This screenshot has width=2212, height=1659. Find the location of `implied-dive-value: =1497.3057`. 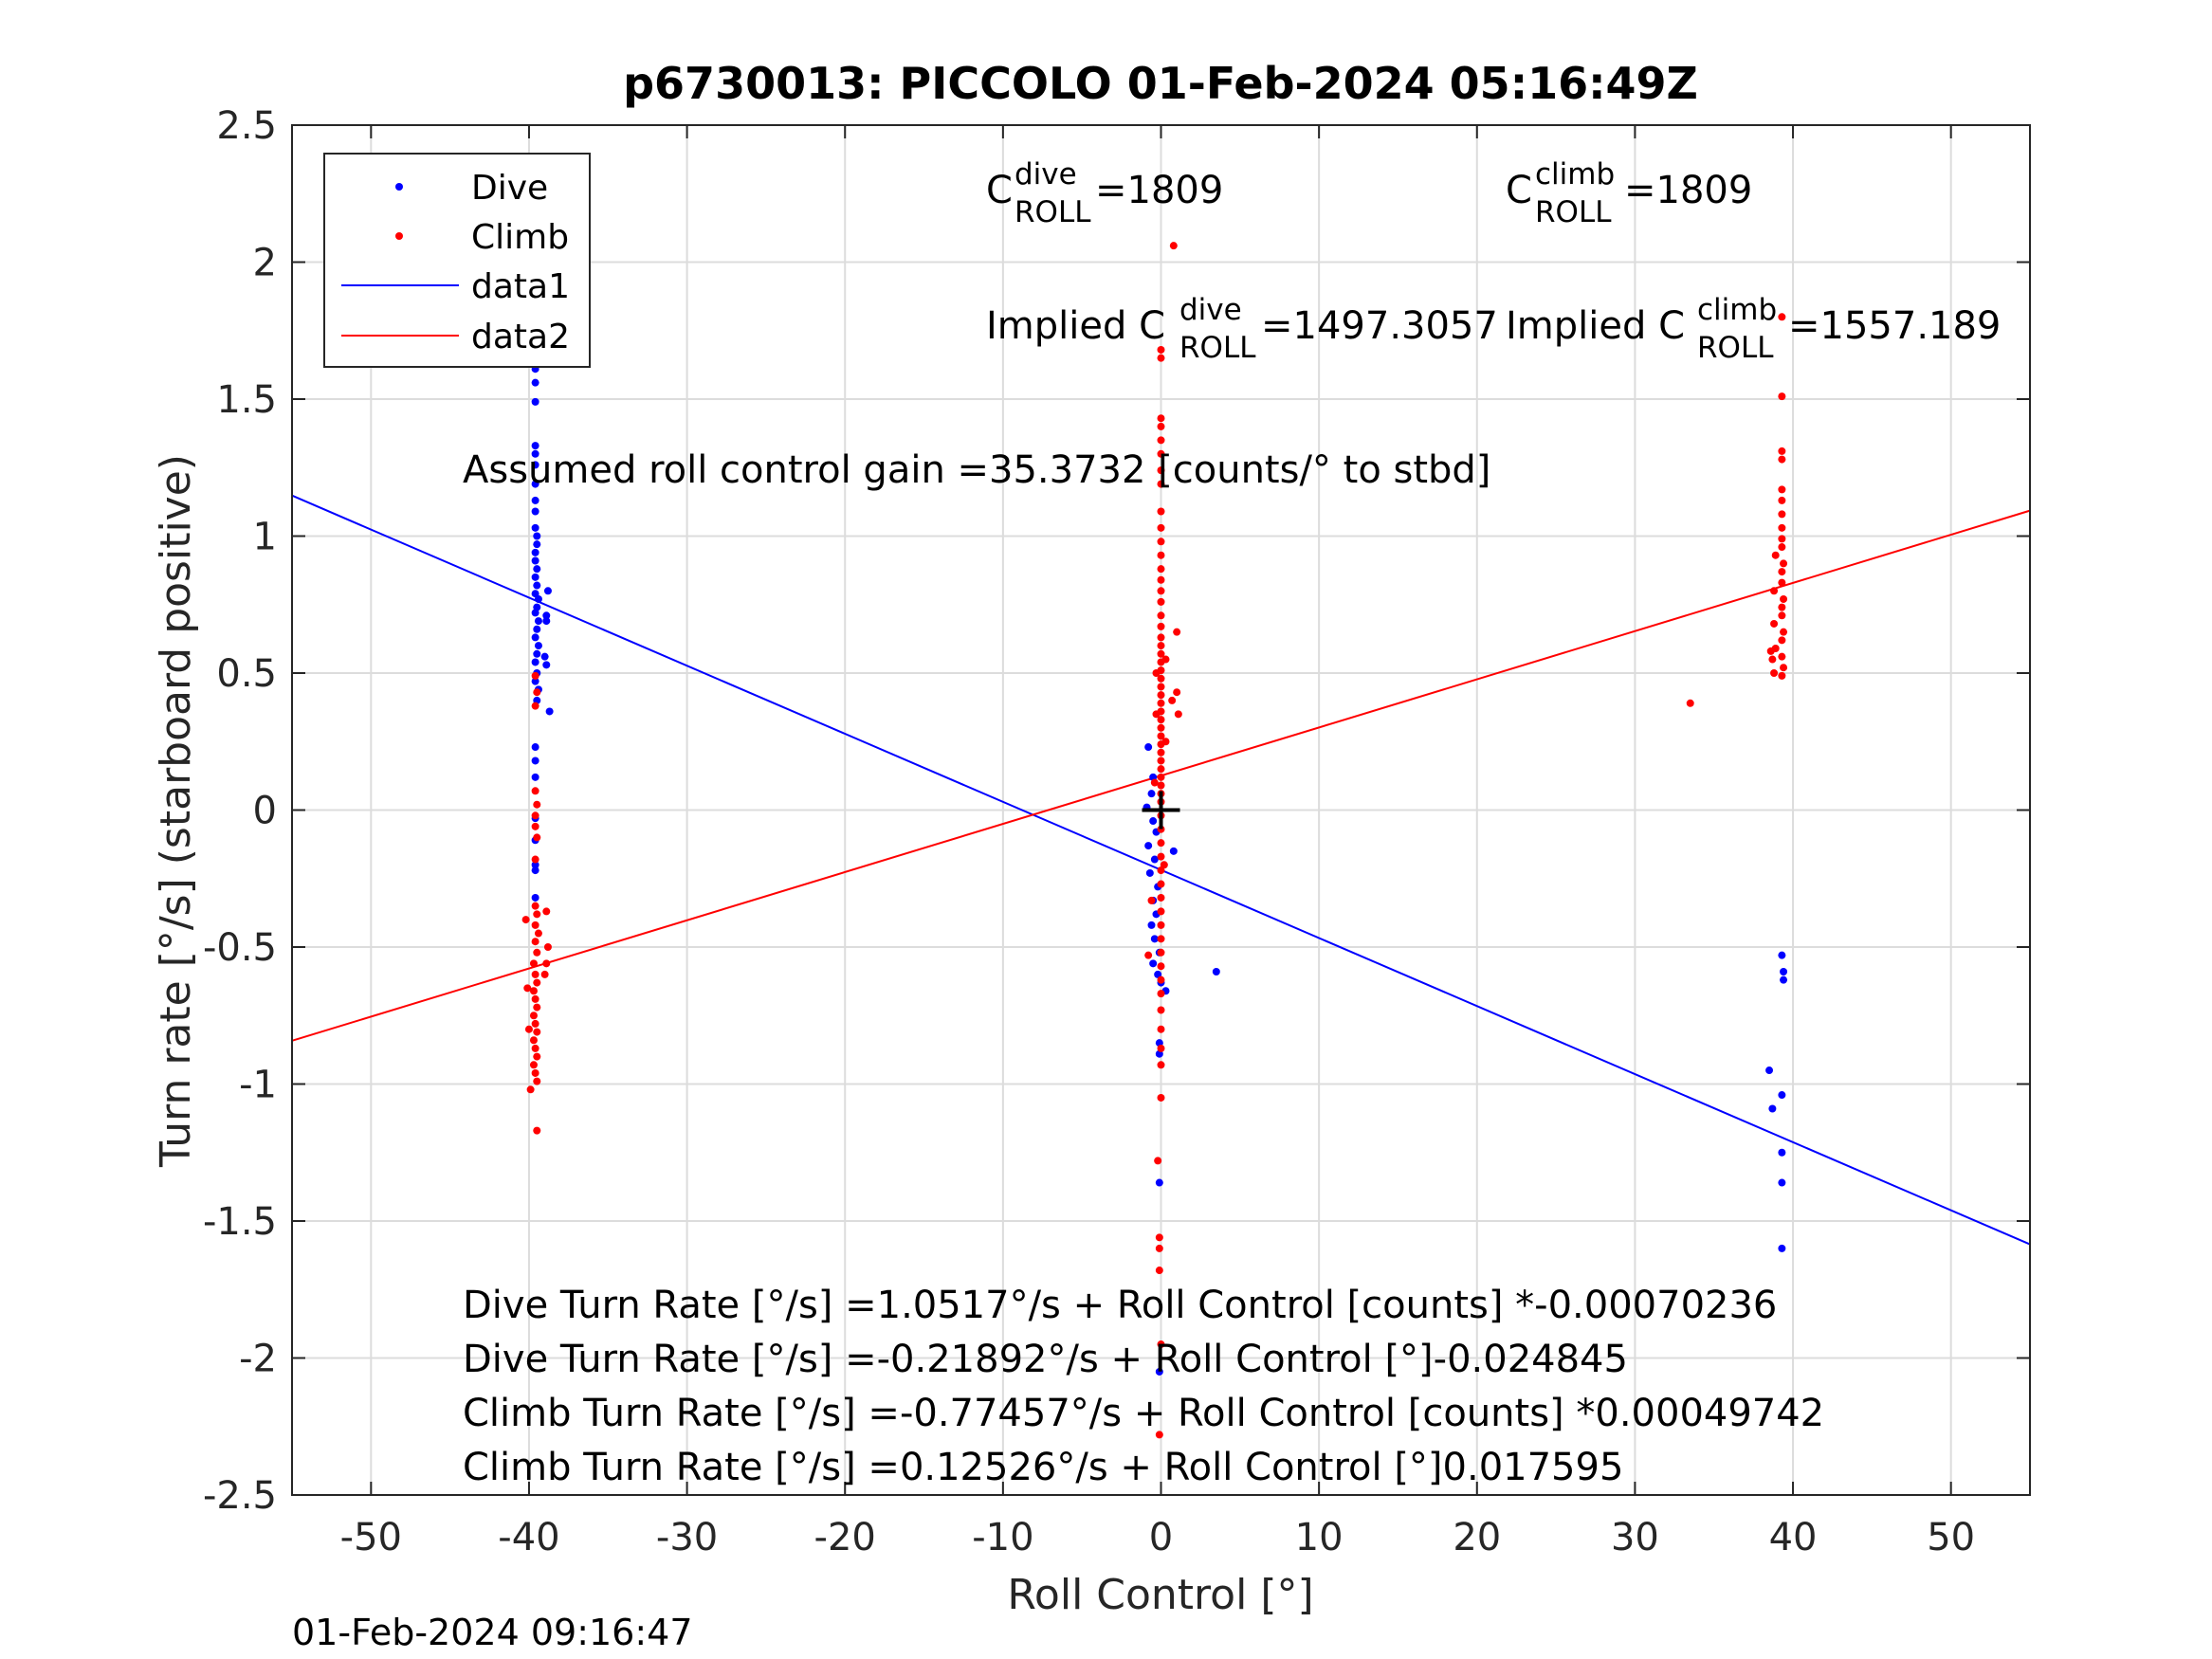

implied-dive-value: =1497.3057 is located at coordinates (1379, 326).